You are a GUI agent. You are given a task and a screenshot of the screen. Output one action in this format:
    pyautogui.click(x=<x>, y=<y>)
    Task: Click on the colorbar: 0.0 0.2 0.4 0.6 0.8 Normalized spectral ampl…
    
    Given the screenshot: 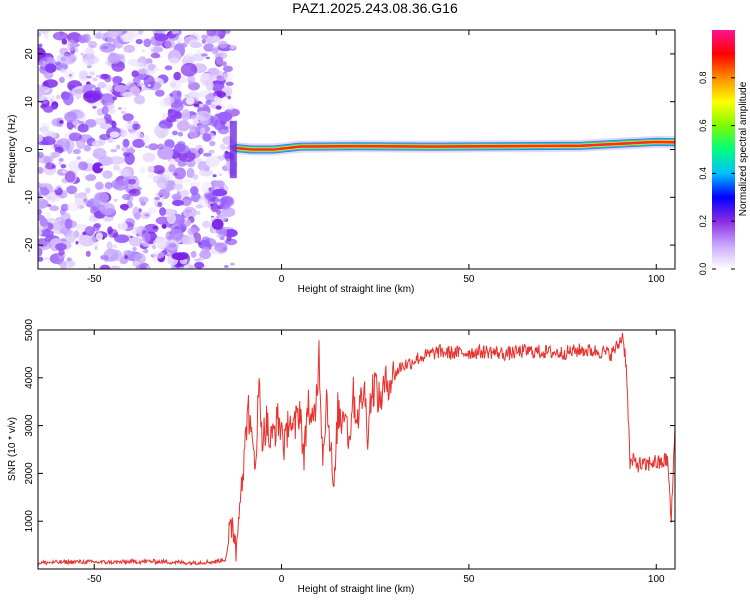 What is the action you would take?
    pyautogui.click(x=723, y=152)
    